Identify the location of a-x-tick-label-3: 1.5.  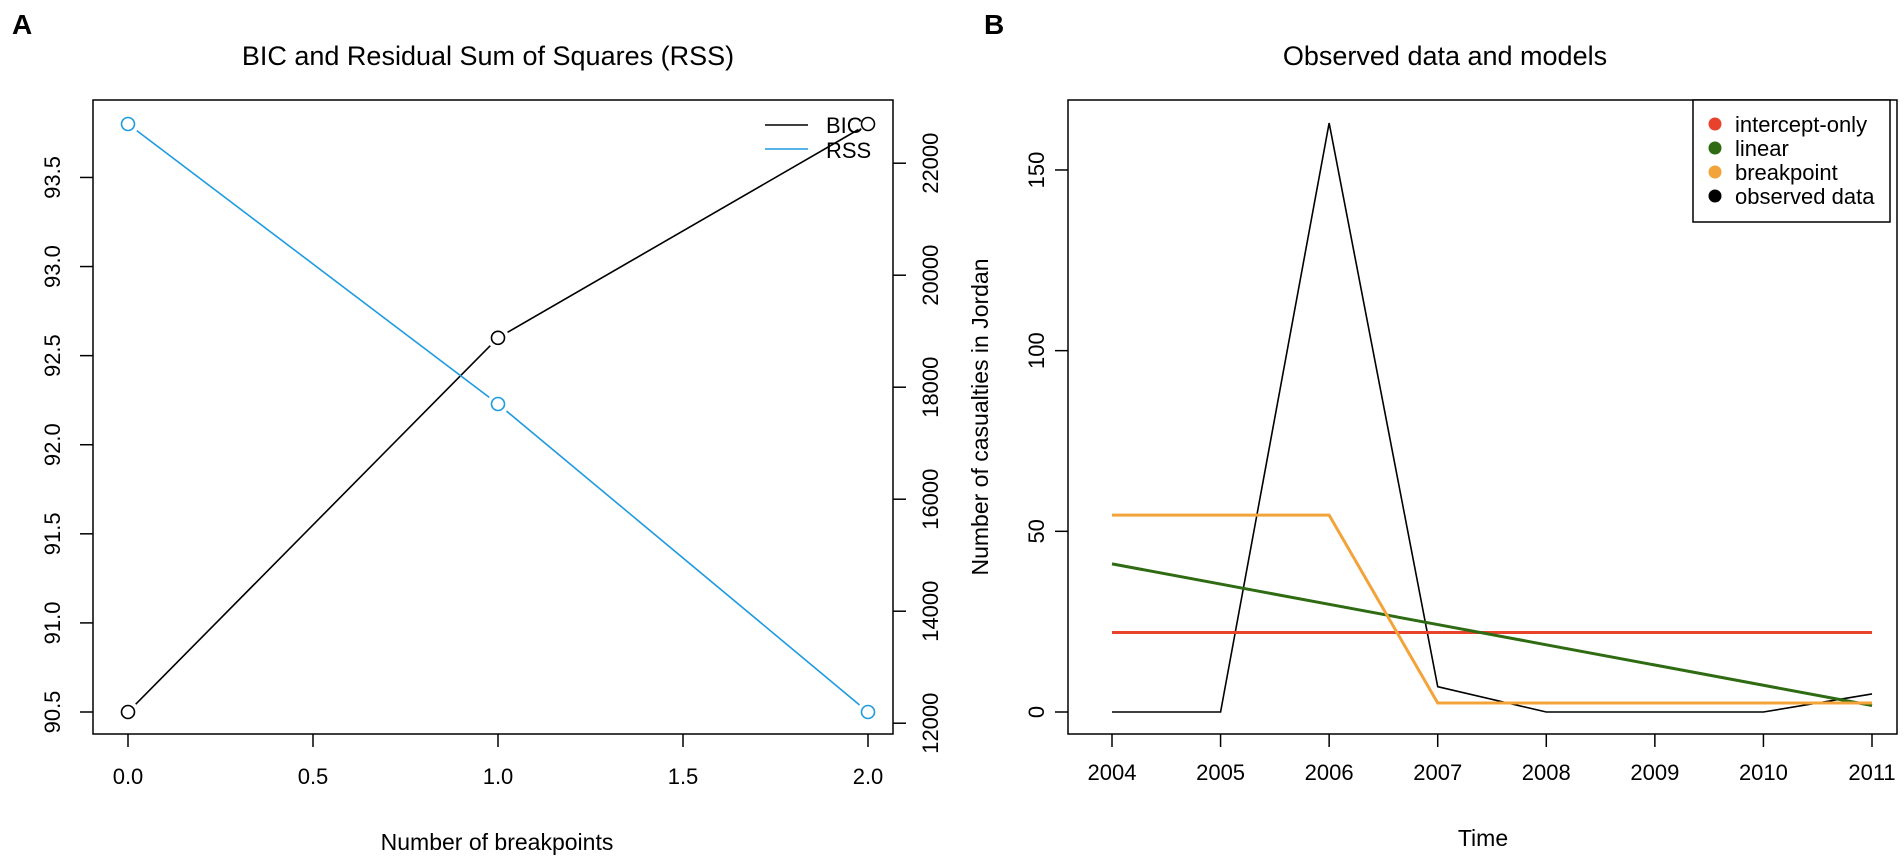
(683, 776).